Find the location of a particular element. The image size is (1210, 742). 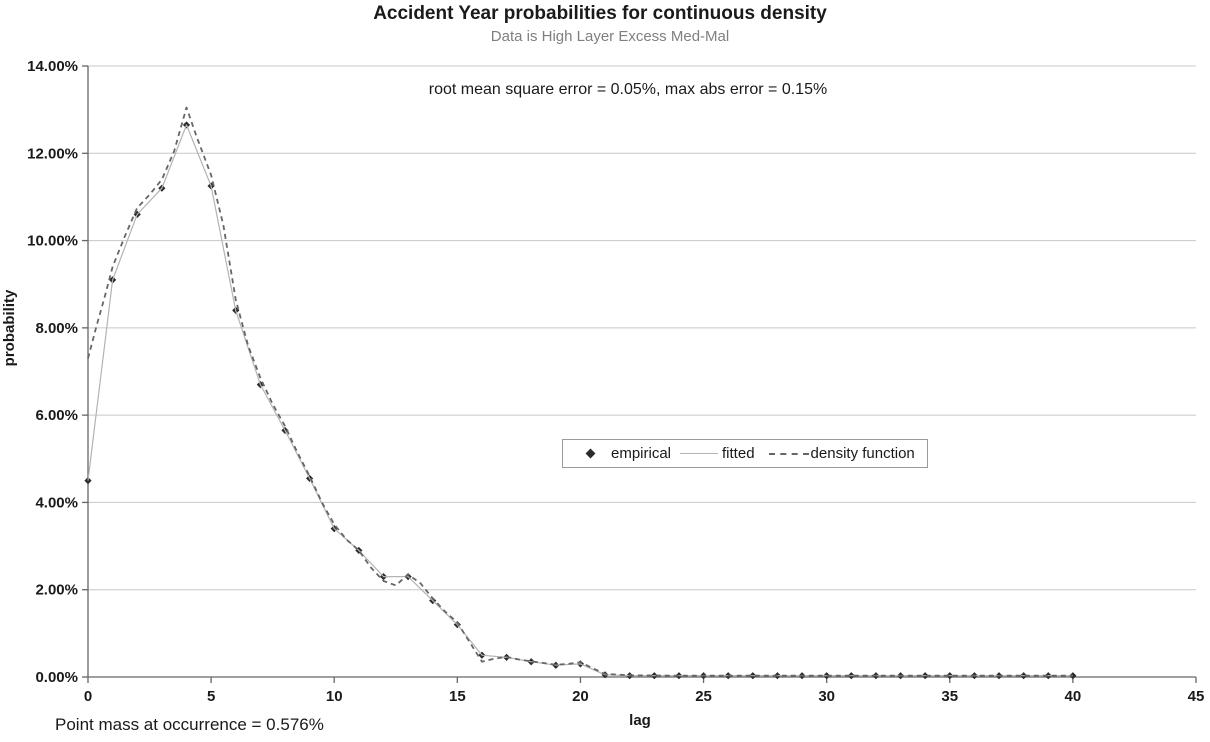

legend-label-empirical: empirical is located at coordinates (641, 453).